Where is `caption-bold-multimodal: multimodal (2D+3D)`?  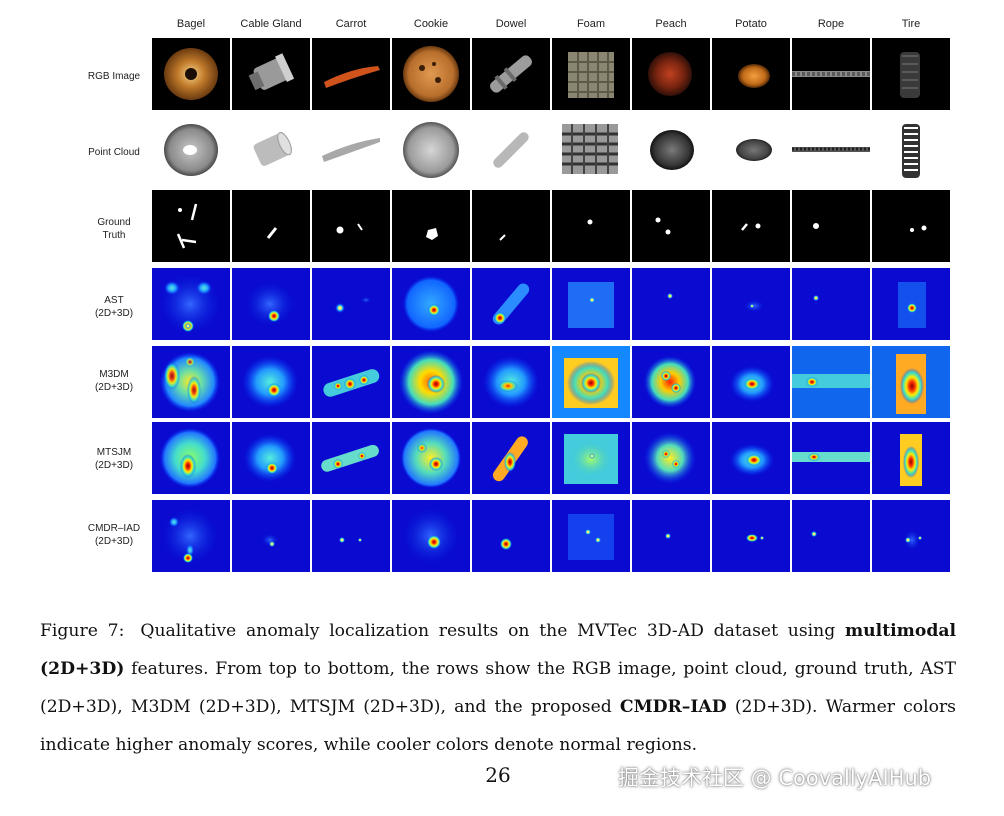
caption-bold-multimodal: multimodal (2D+3D) is located at coordinates (498, 650).